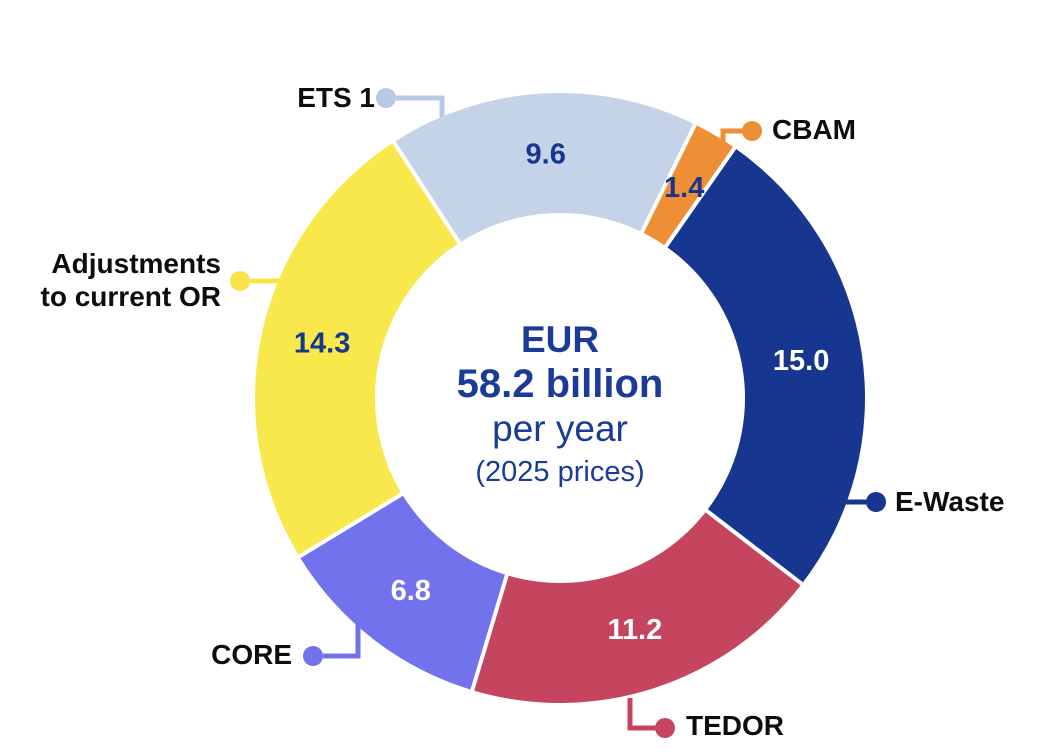 Image resolution: width=1064 pixels, height=754 pixels. Describe the element at coordinates (386, 98) in the screenshot. I see `callout-dot-ets1` at that location.